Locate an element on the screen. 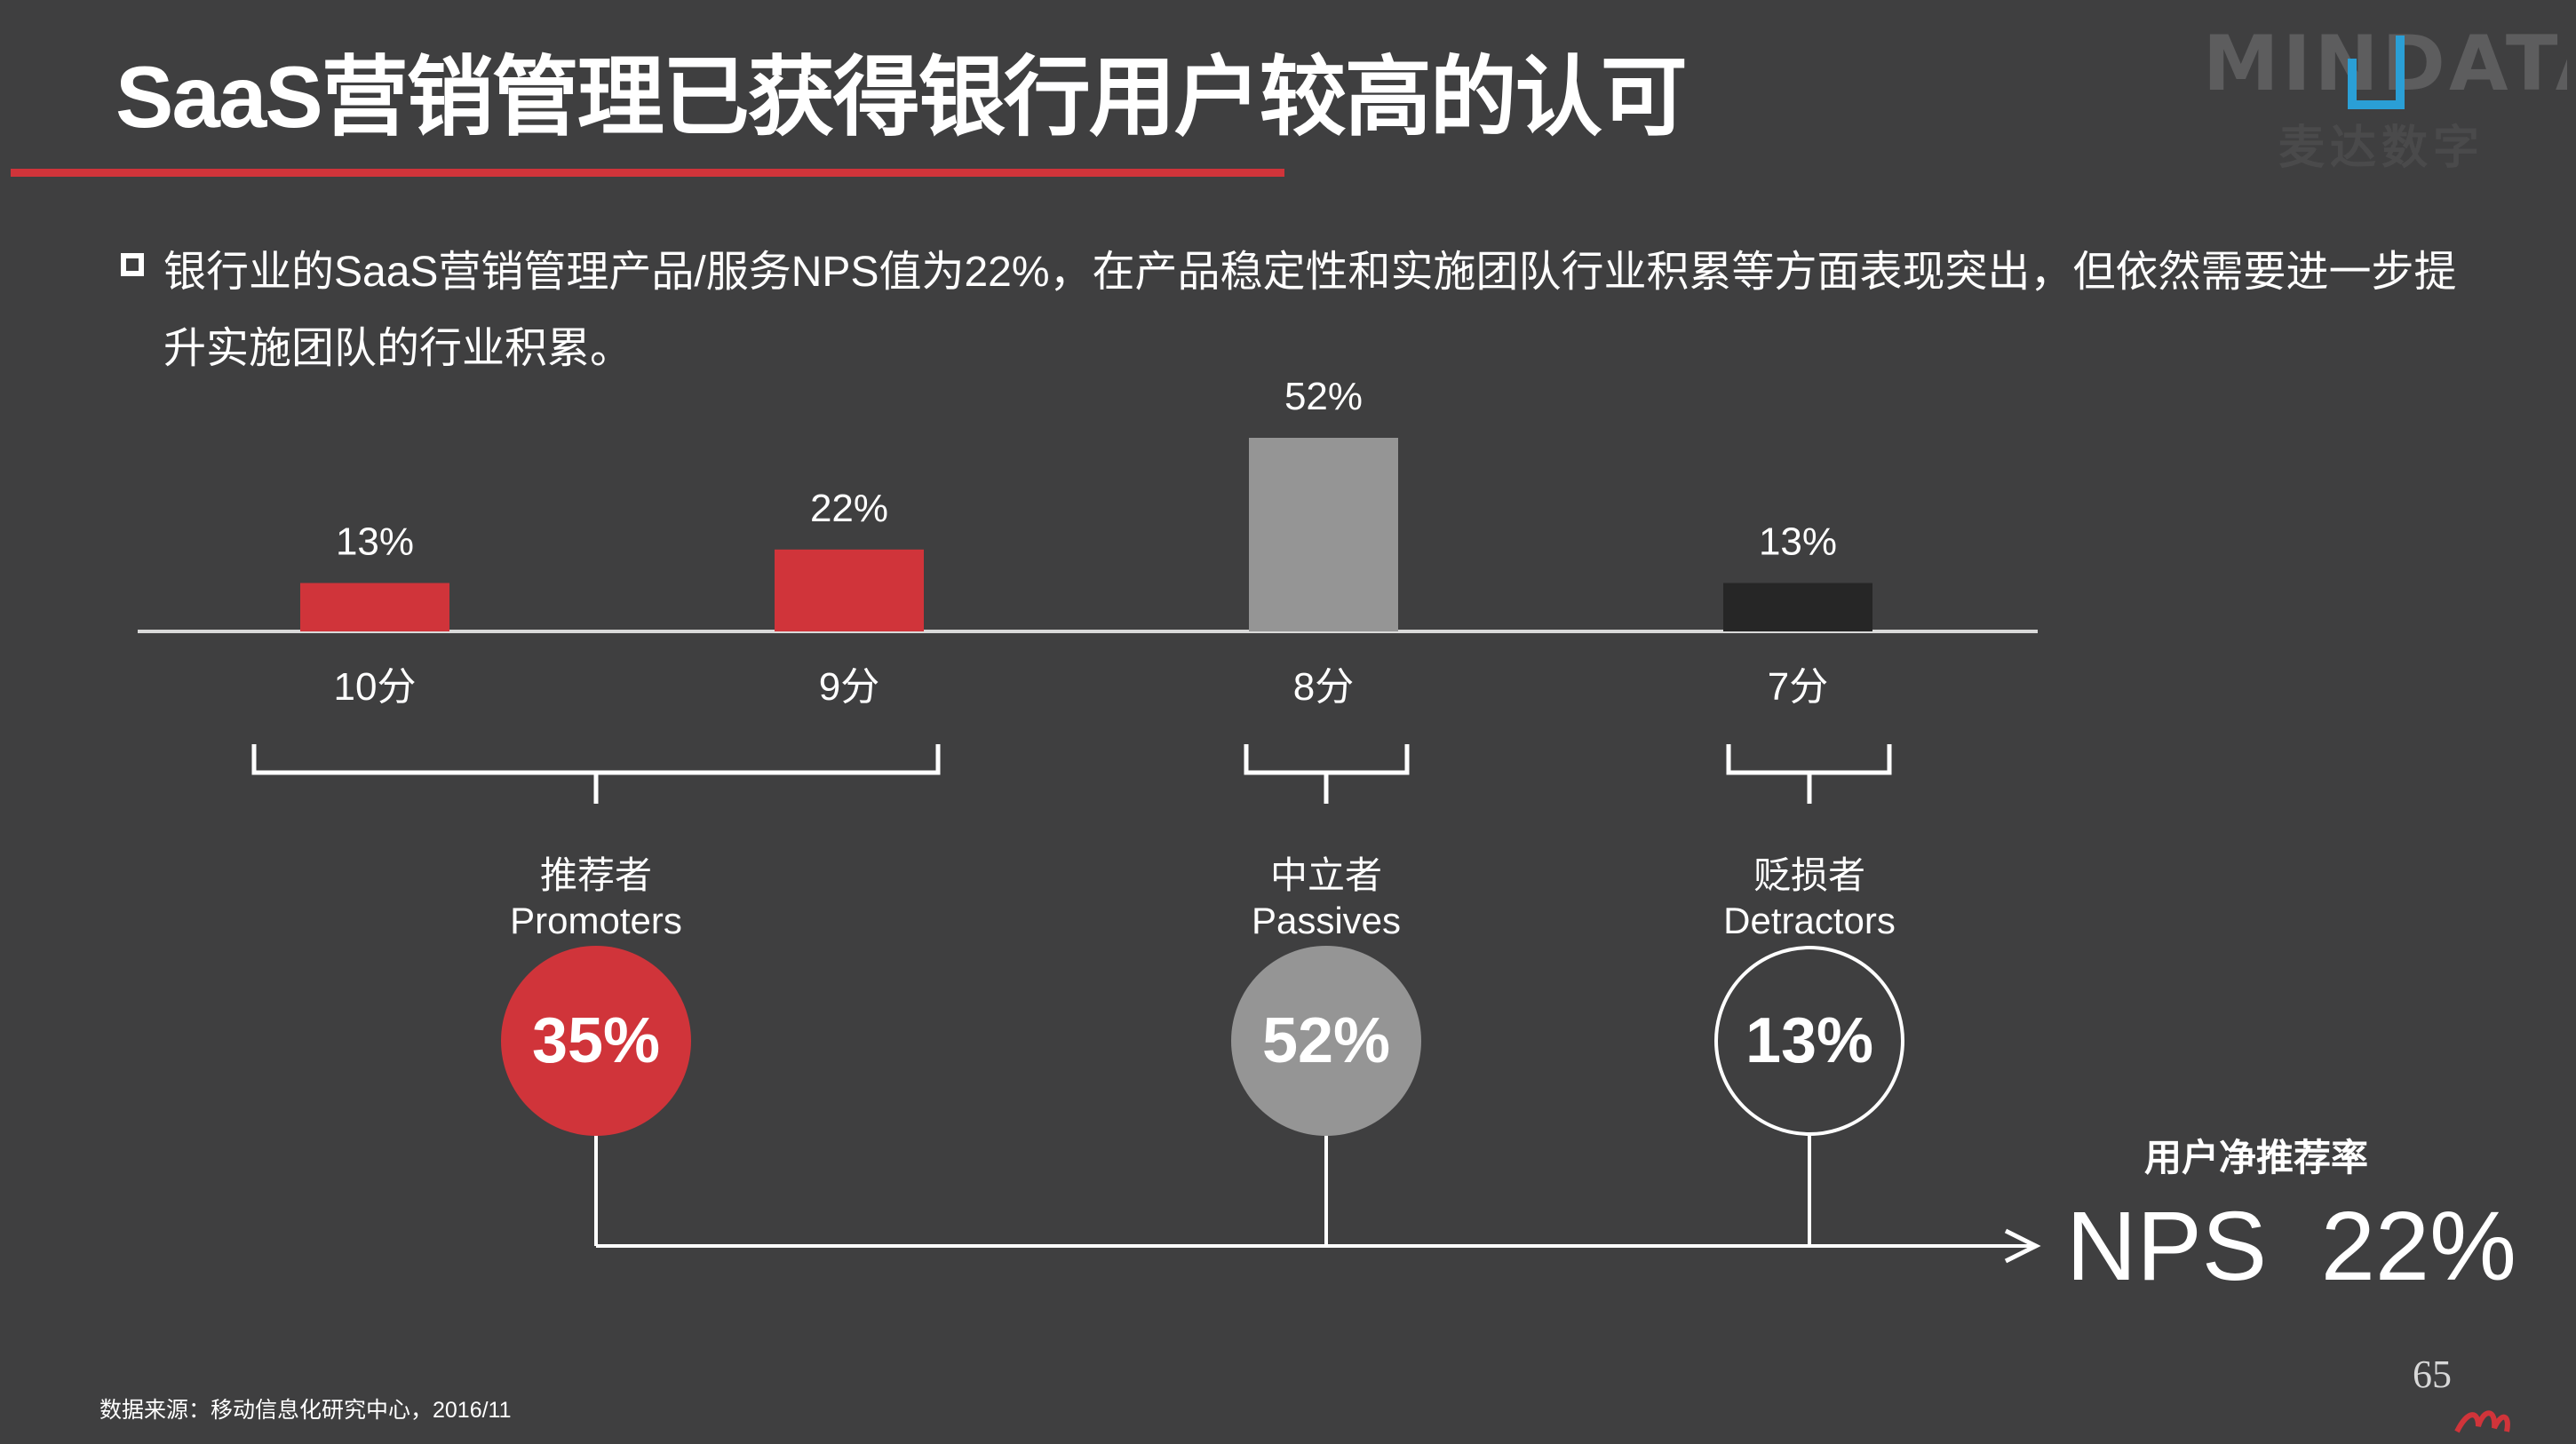 This screenshot has width=2576, height=1444. data-source: 数据来源：移动信息化研究中心，2016/11 is located at coordinates (305, 1410).